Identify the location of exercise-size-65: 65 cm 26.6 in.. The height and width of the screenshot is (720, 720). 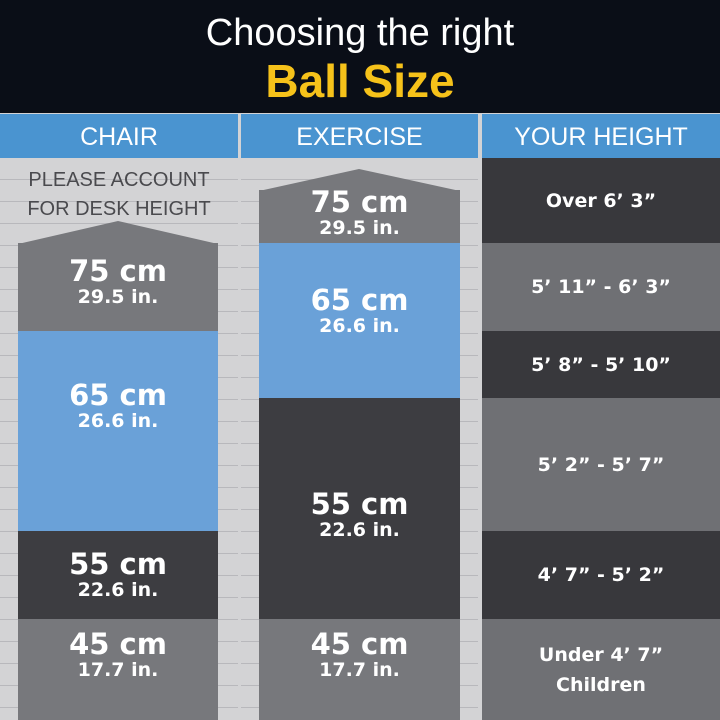
(359, 320).